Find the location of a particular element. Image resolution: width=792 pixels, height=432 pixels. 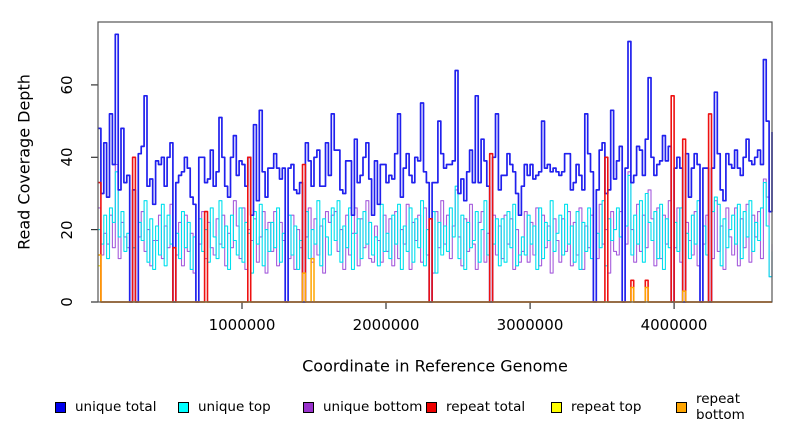

repeat-top-swatch-icon is located at coordinates (556, 407).